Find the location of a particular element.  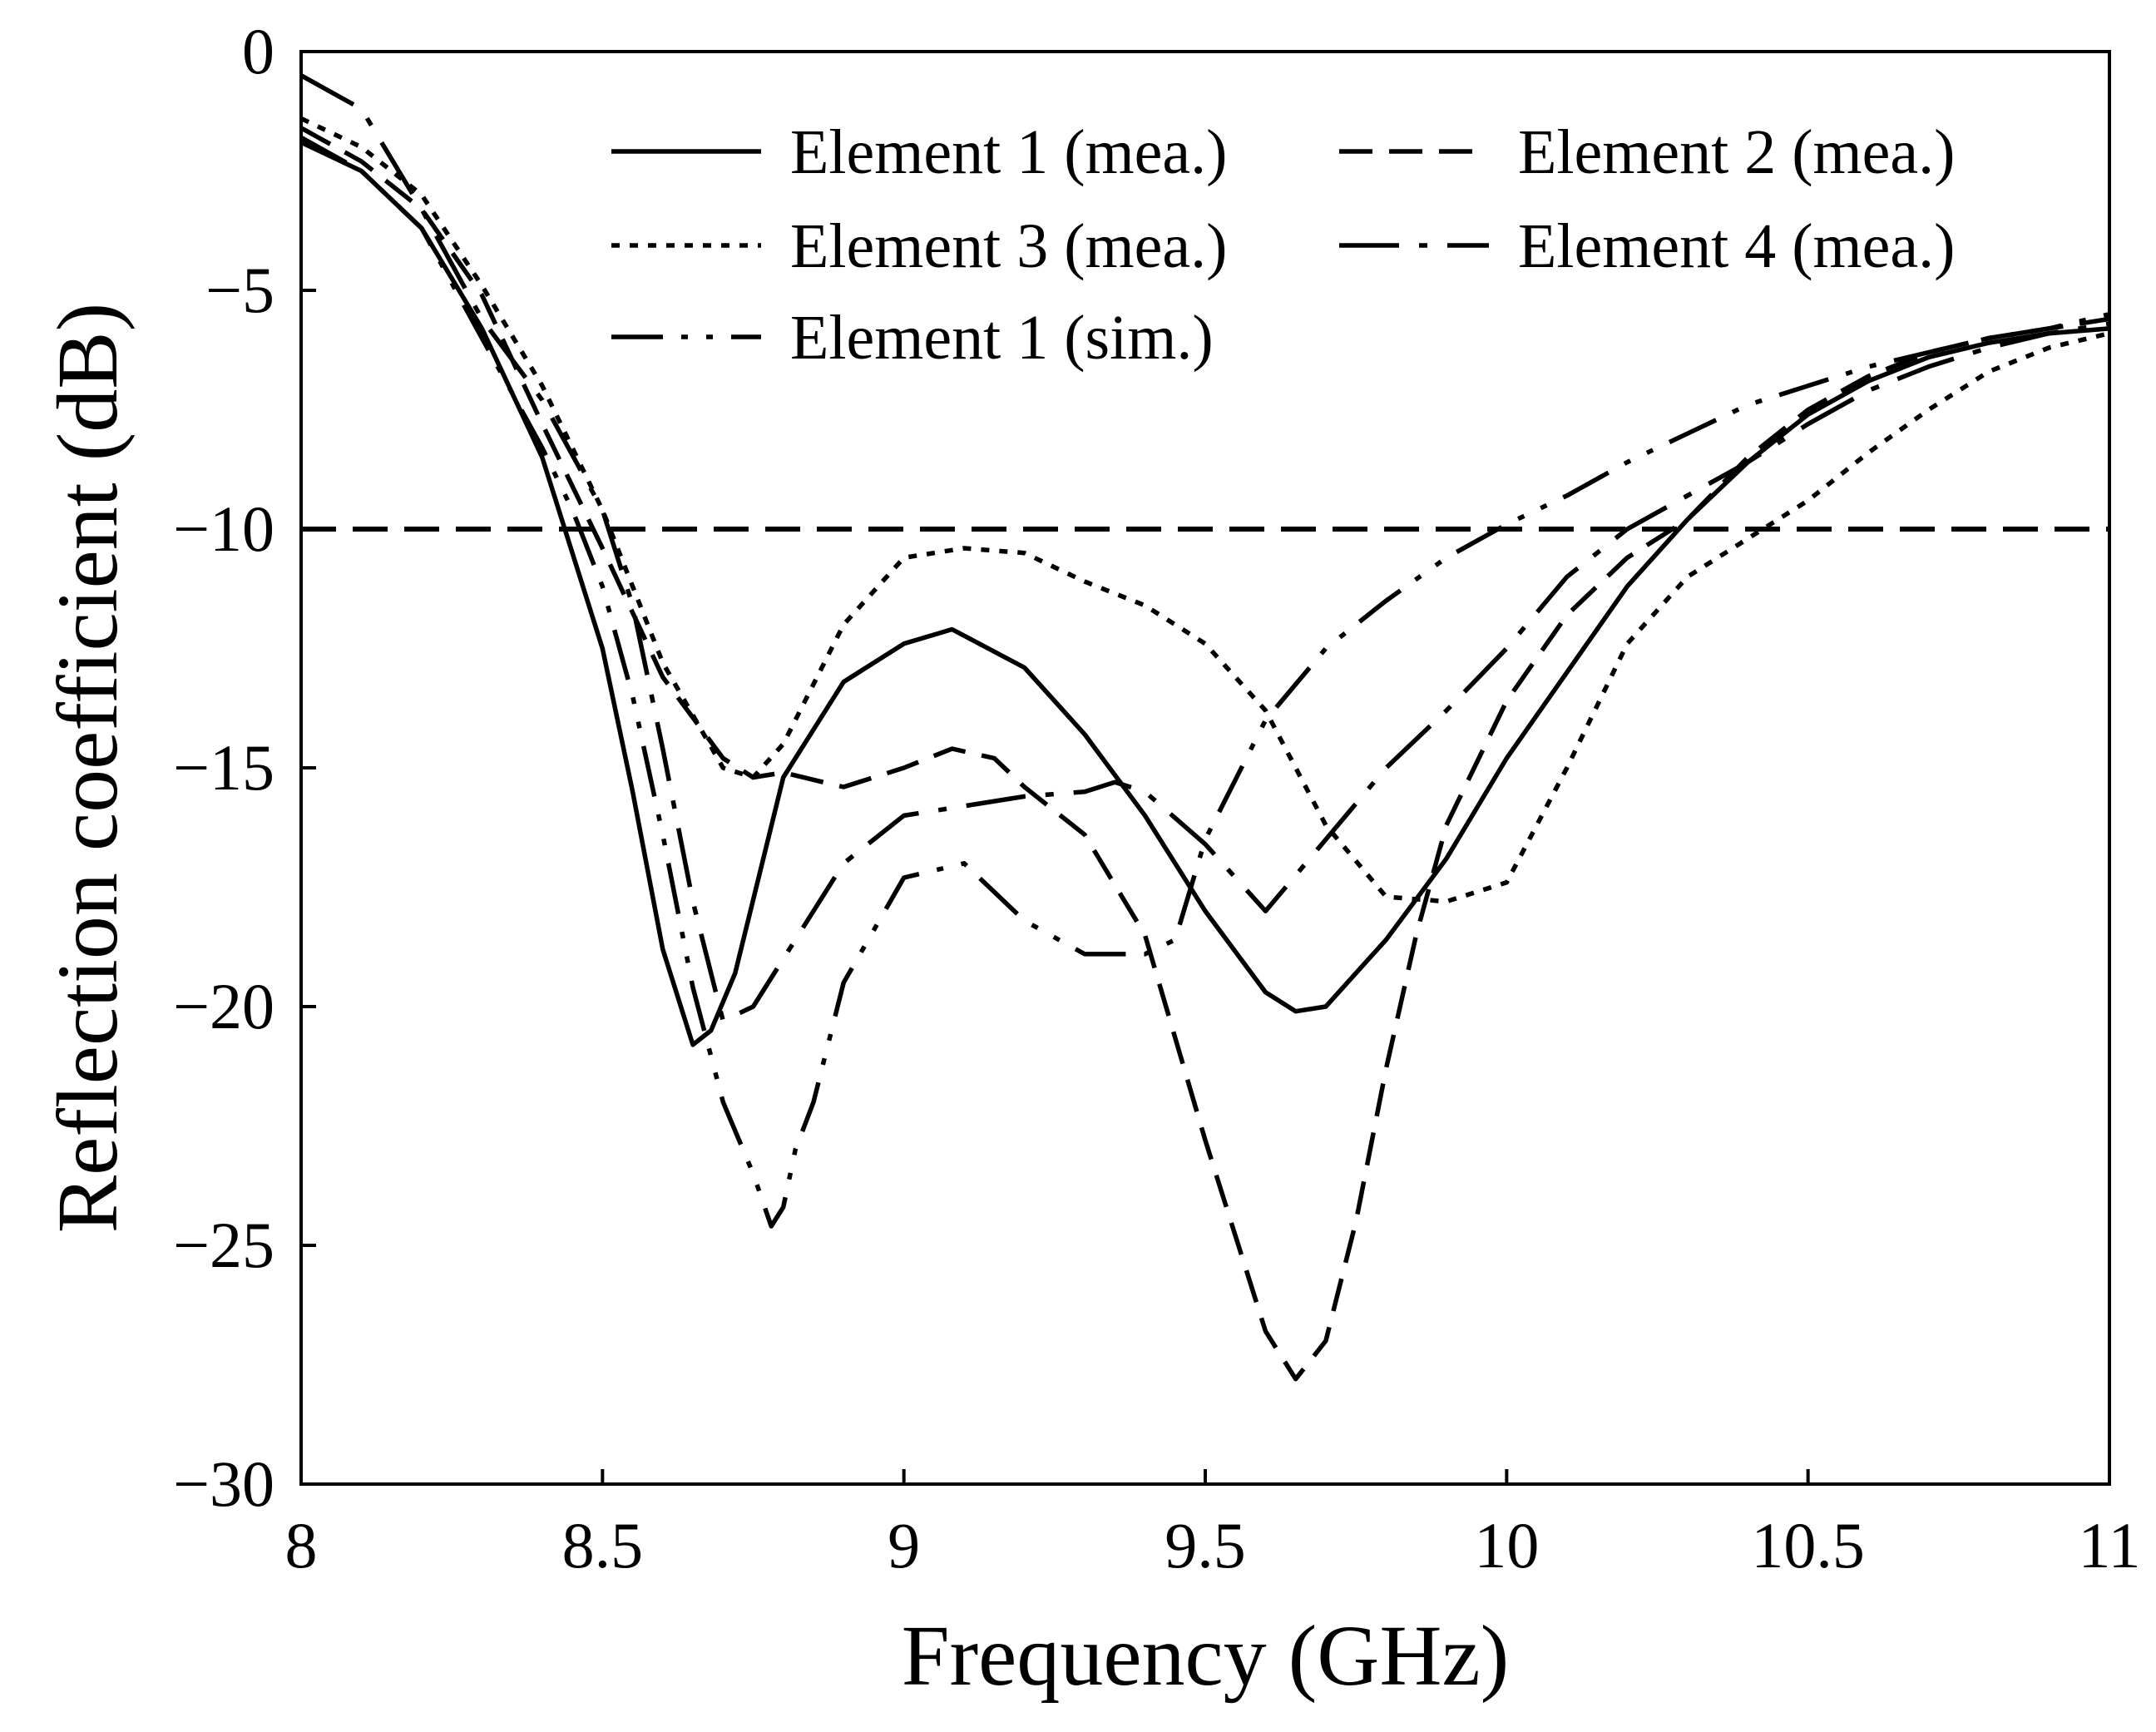

legend-label-3: Element 3 (mea.) is located at coordinates (1009, 246).